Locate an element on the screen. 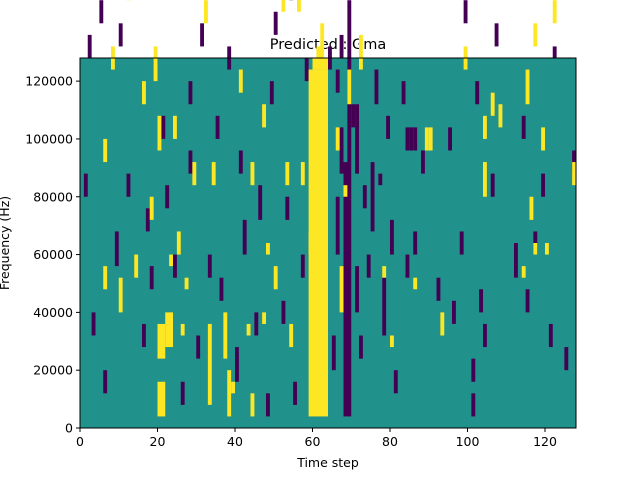 The width and height of the screenshot is (640, 480). x-tick-label: 40 is located at coordinates (235, 441).